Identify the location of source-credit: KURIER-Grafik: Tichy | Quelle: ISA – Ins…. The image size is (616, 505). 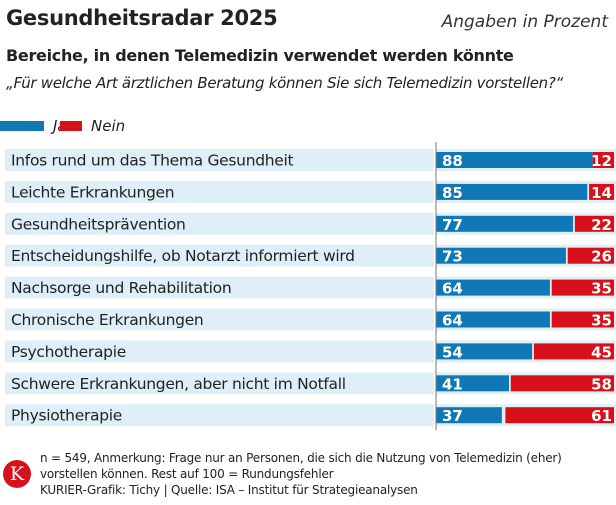
(229, 490).